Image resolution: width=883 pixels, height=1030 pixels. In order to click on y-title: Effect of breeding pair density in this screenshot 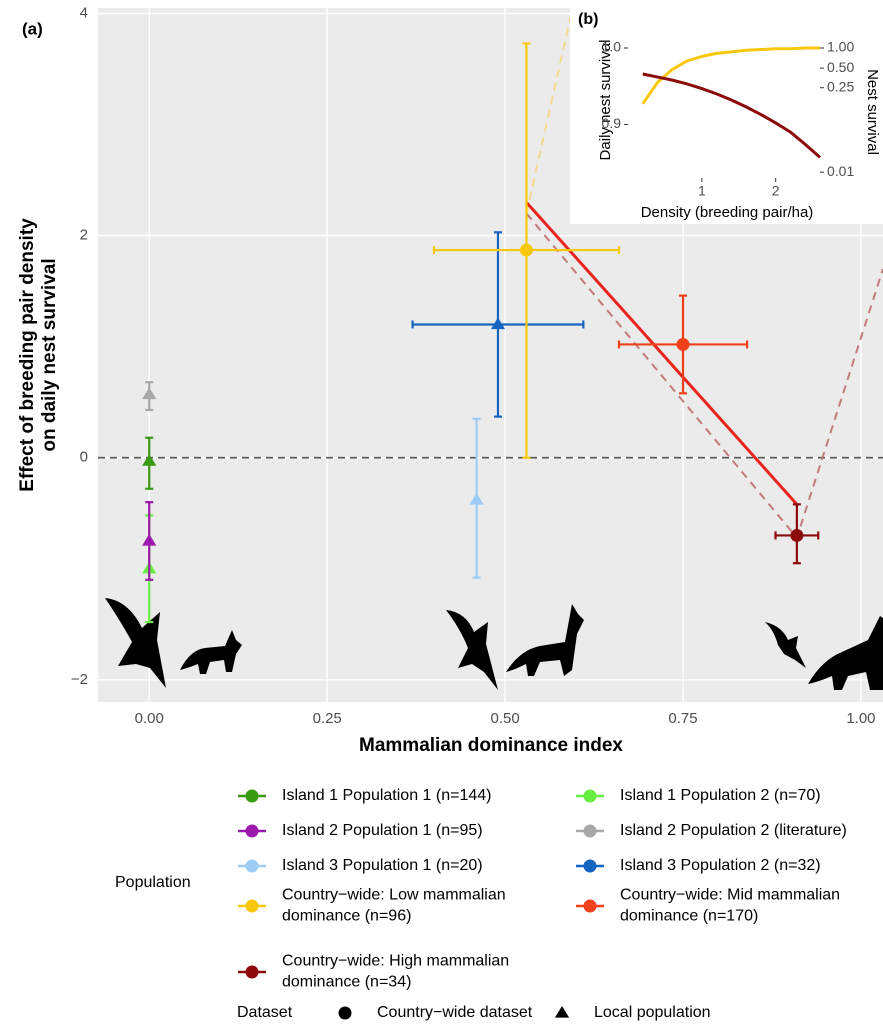, I will do `click(27, 355)`.